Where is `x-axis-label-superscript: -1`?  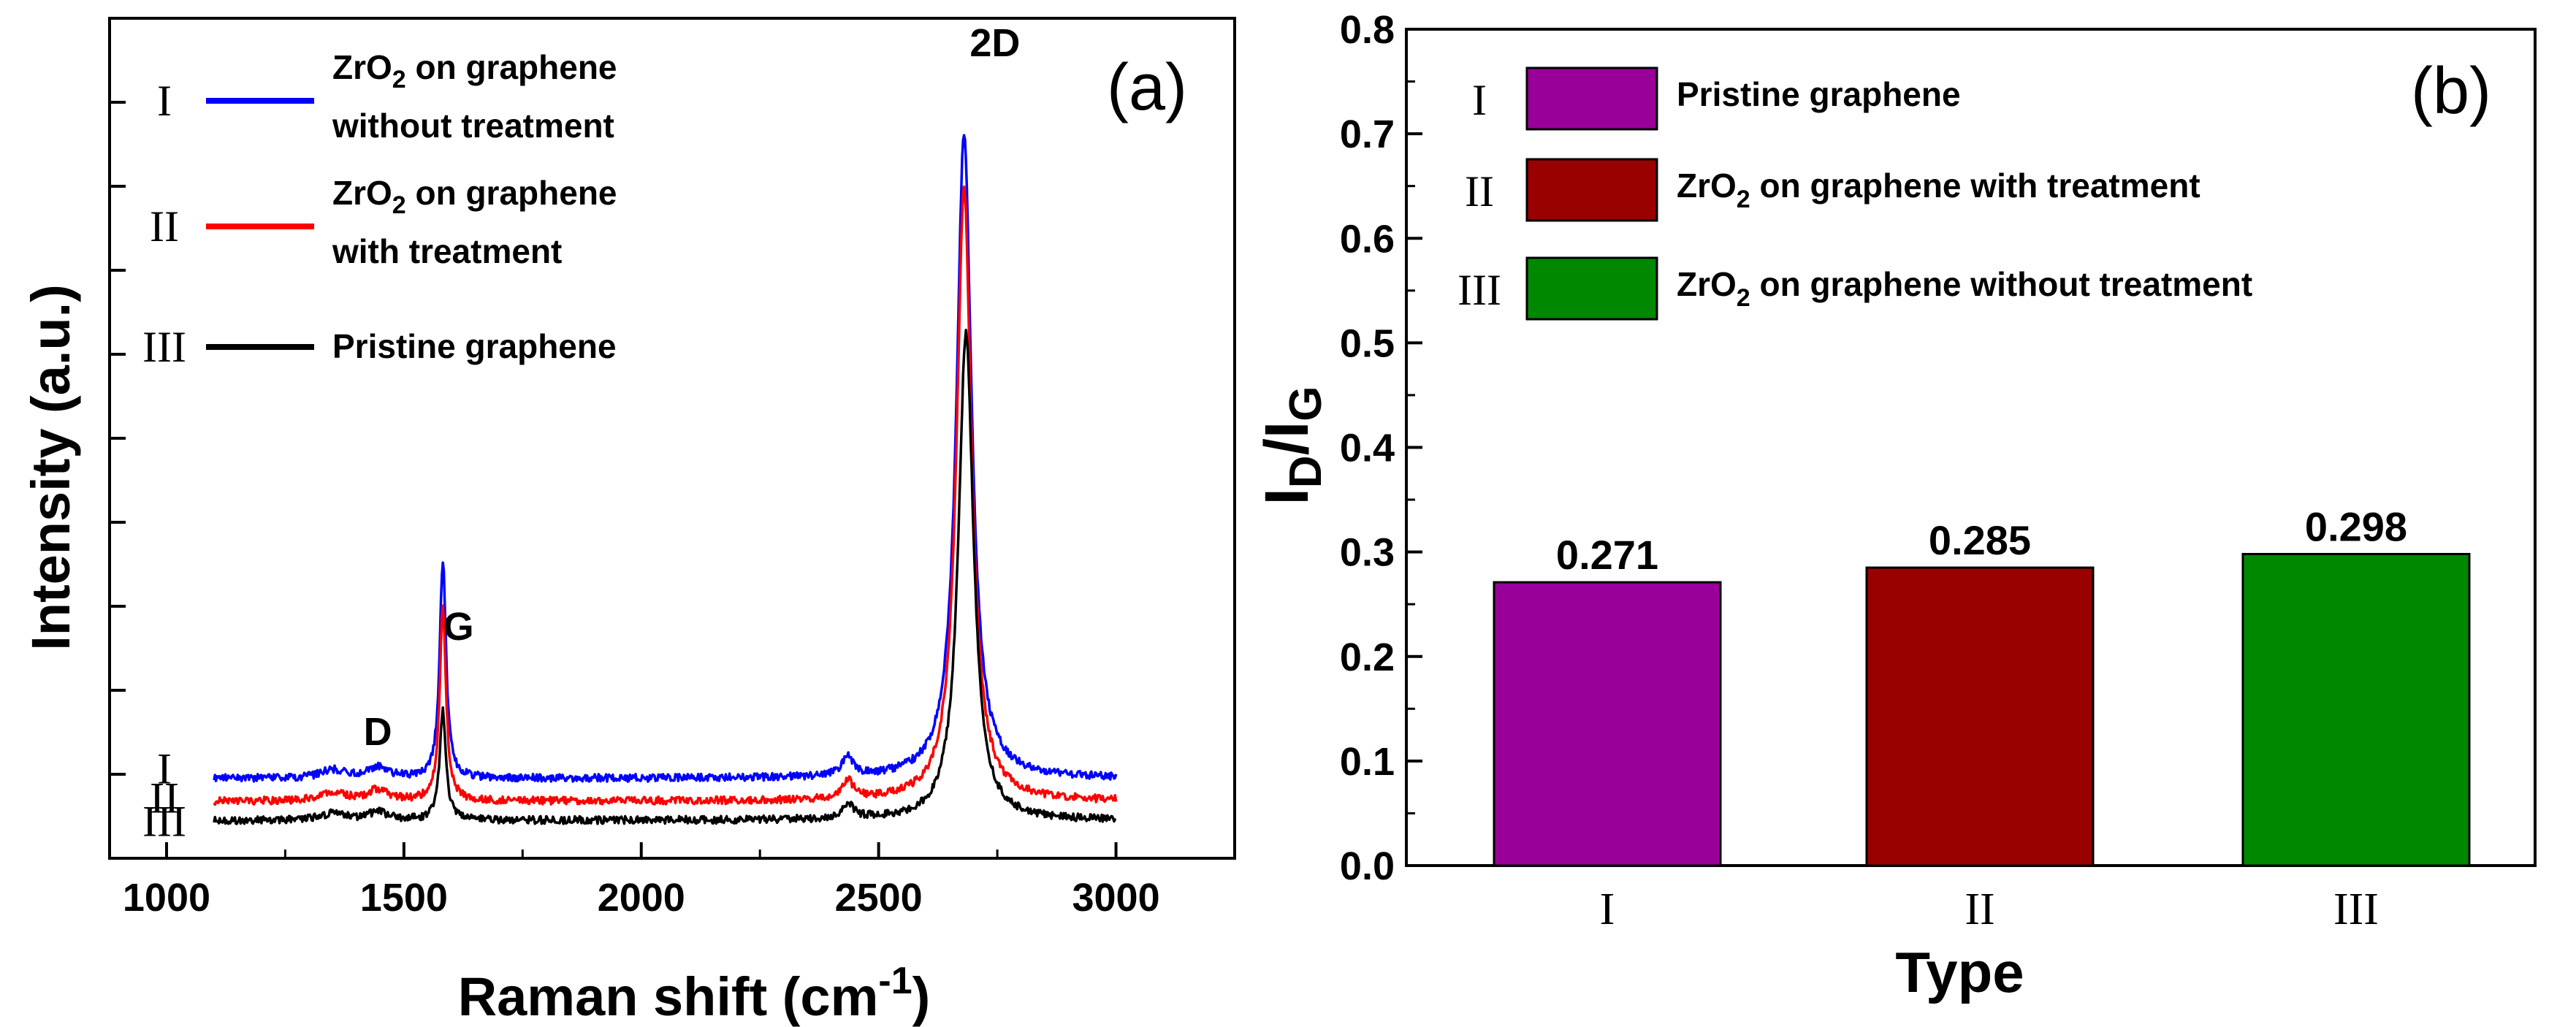 x-axis-label-superscript: -1 is located at coordinates (895, 981).